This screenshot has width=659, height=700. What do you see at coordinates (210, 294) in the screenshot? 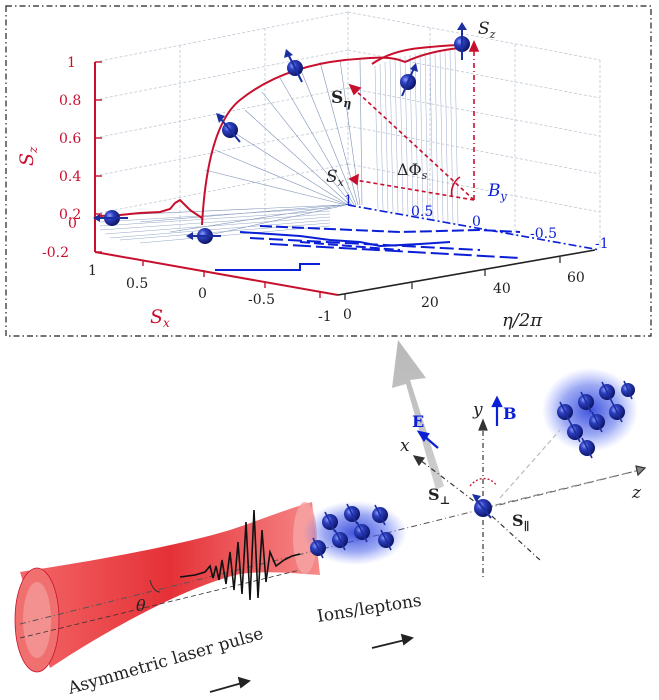
I see `sx-ticks: 1 0.5 0 -0.5 -1` at bounding box center [210, 294].